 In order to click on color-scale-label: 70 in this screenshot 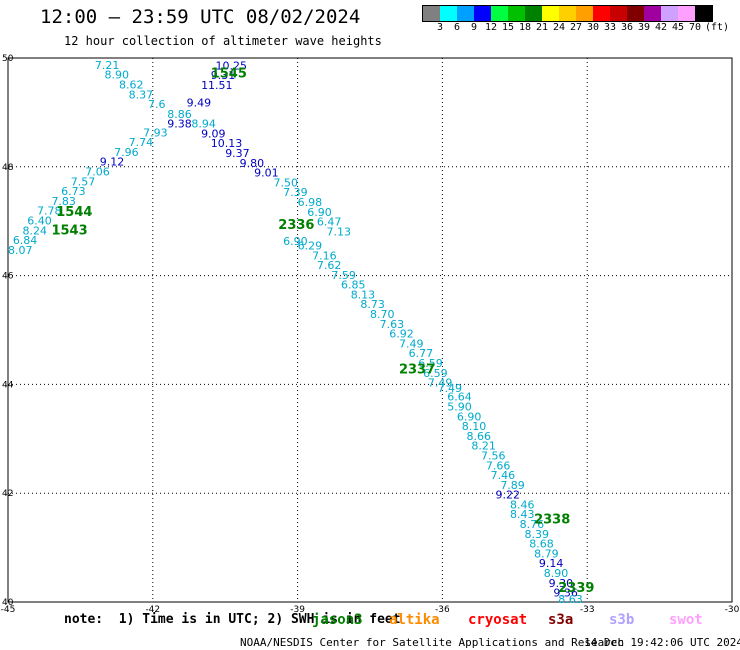, I will do `click(695, 27)`.